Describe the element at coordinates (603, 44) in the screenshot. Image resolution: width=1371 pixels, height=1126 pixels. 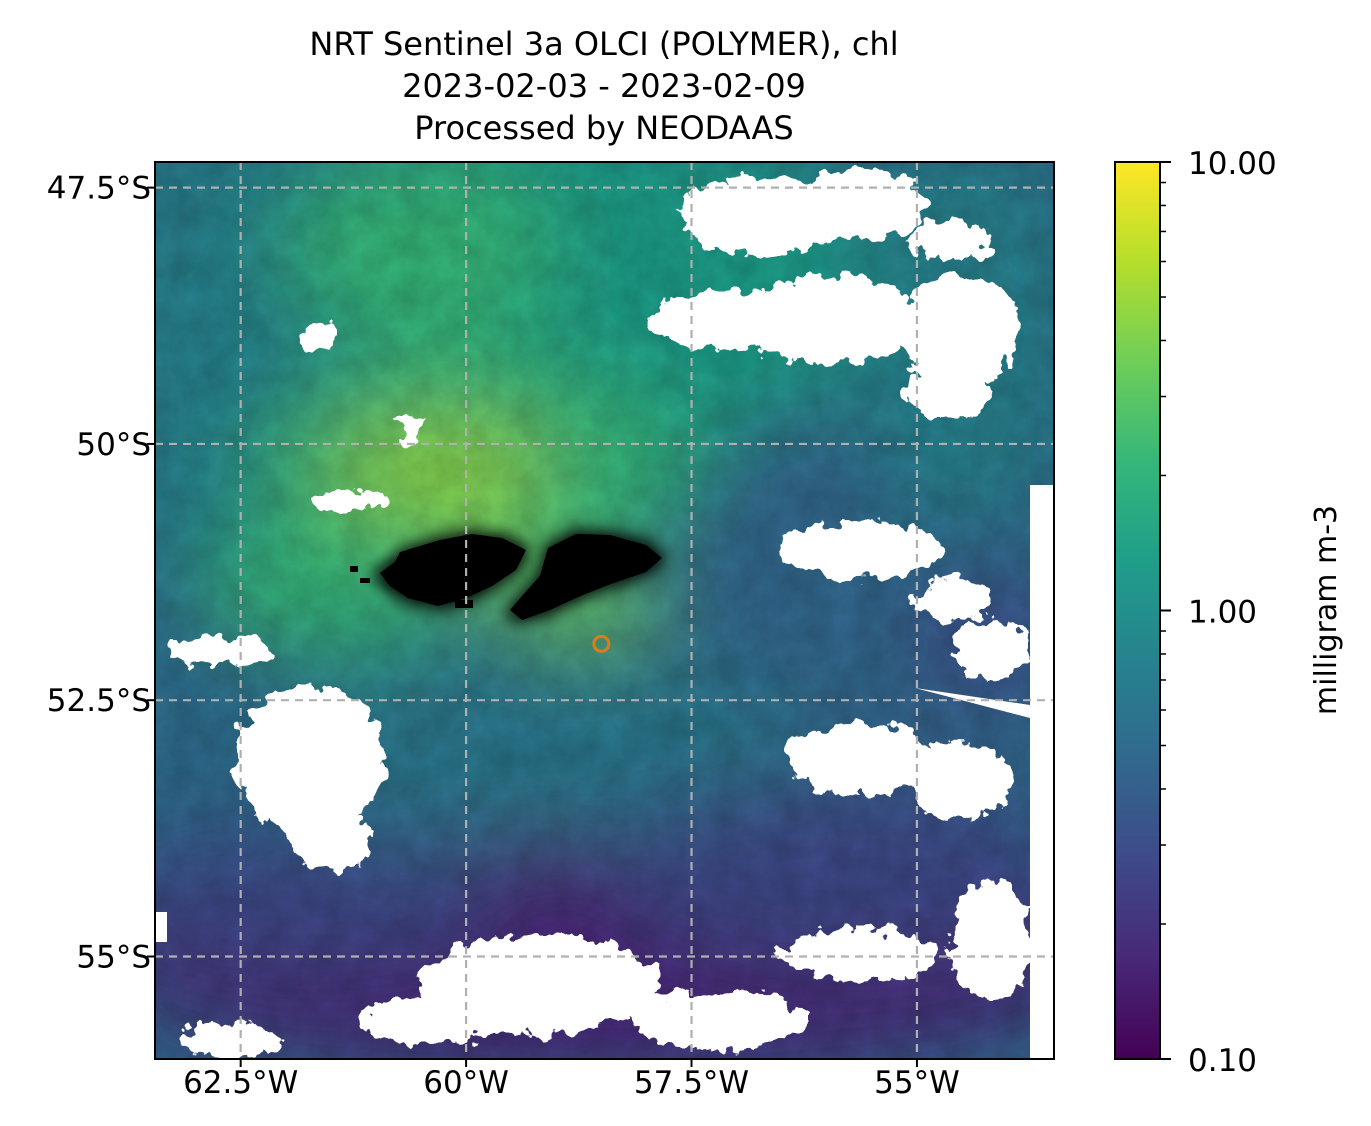
I see `title-line-1: NRT Sentinel 3a OLCI (POLYMER), chl` at that location.